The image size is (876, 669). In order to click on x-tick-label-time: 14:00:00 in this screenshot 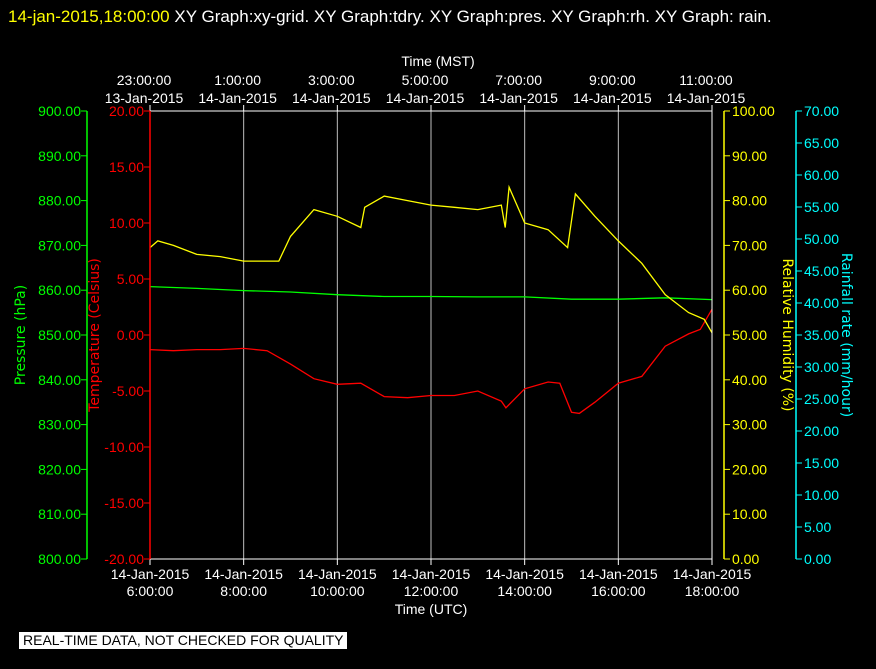, I will do `click(524, 591)`.